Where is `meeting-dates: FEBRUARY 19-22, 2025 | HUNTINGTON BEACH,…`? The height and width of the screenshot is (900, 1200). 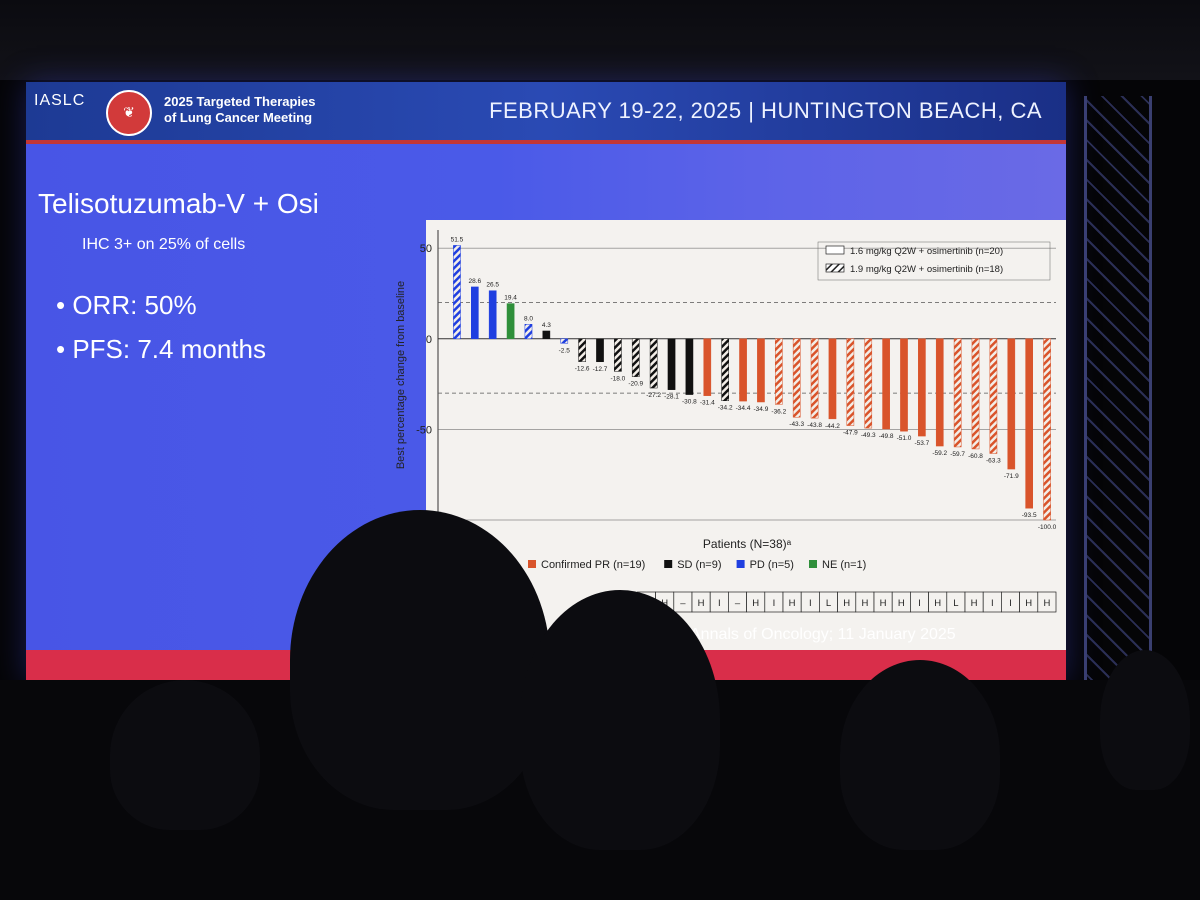 meeting-dates: FEBRUARY 19-22, 2025 | HUNTINGTON BEACH,… is located at coordinates (765, 110).